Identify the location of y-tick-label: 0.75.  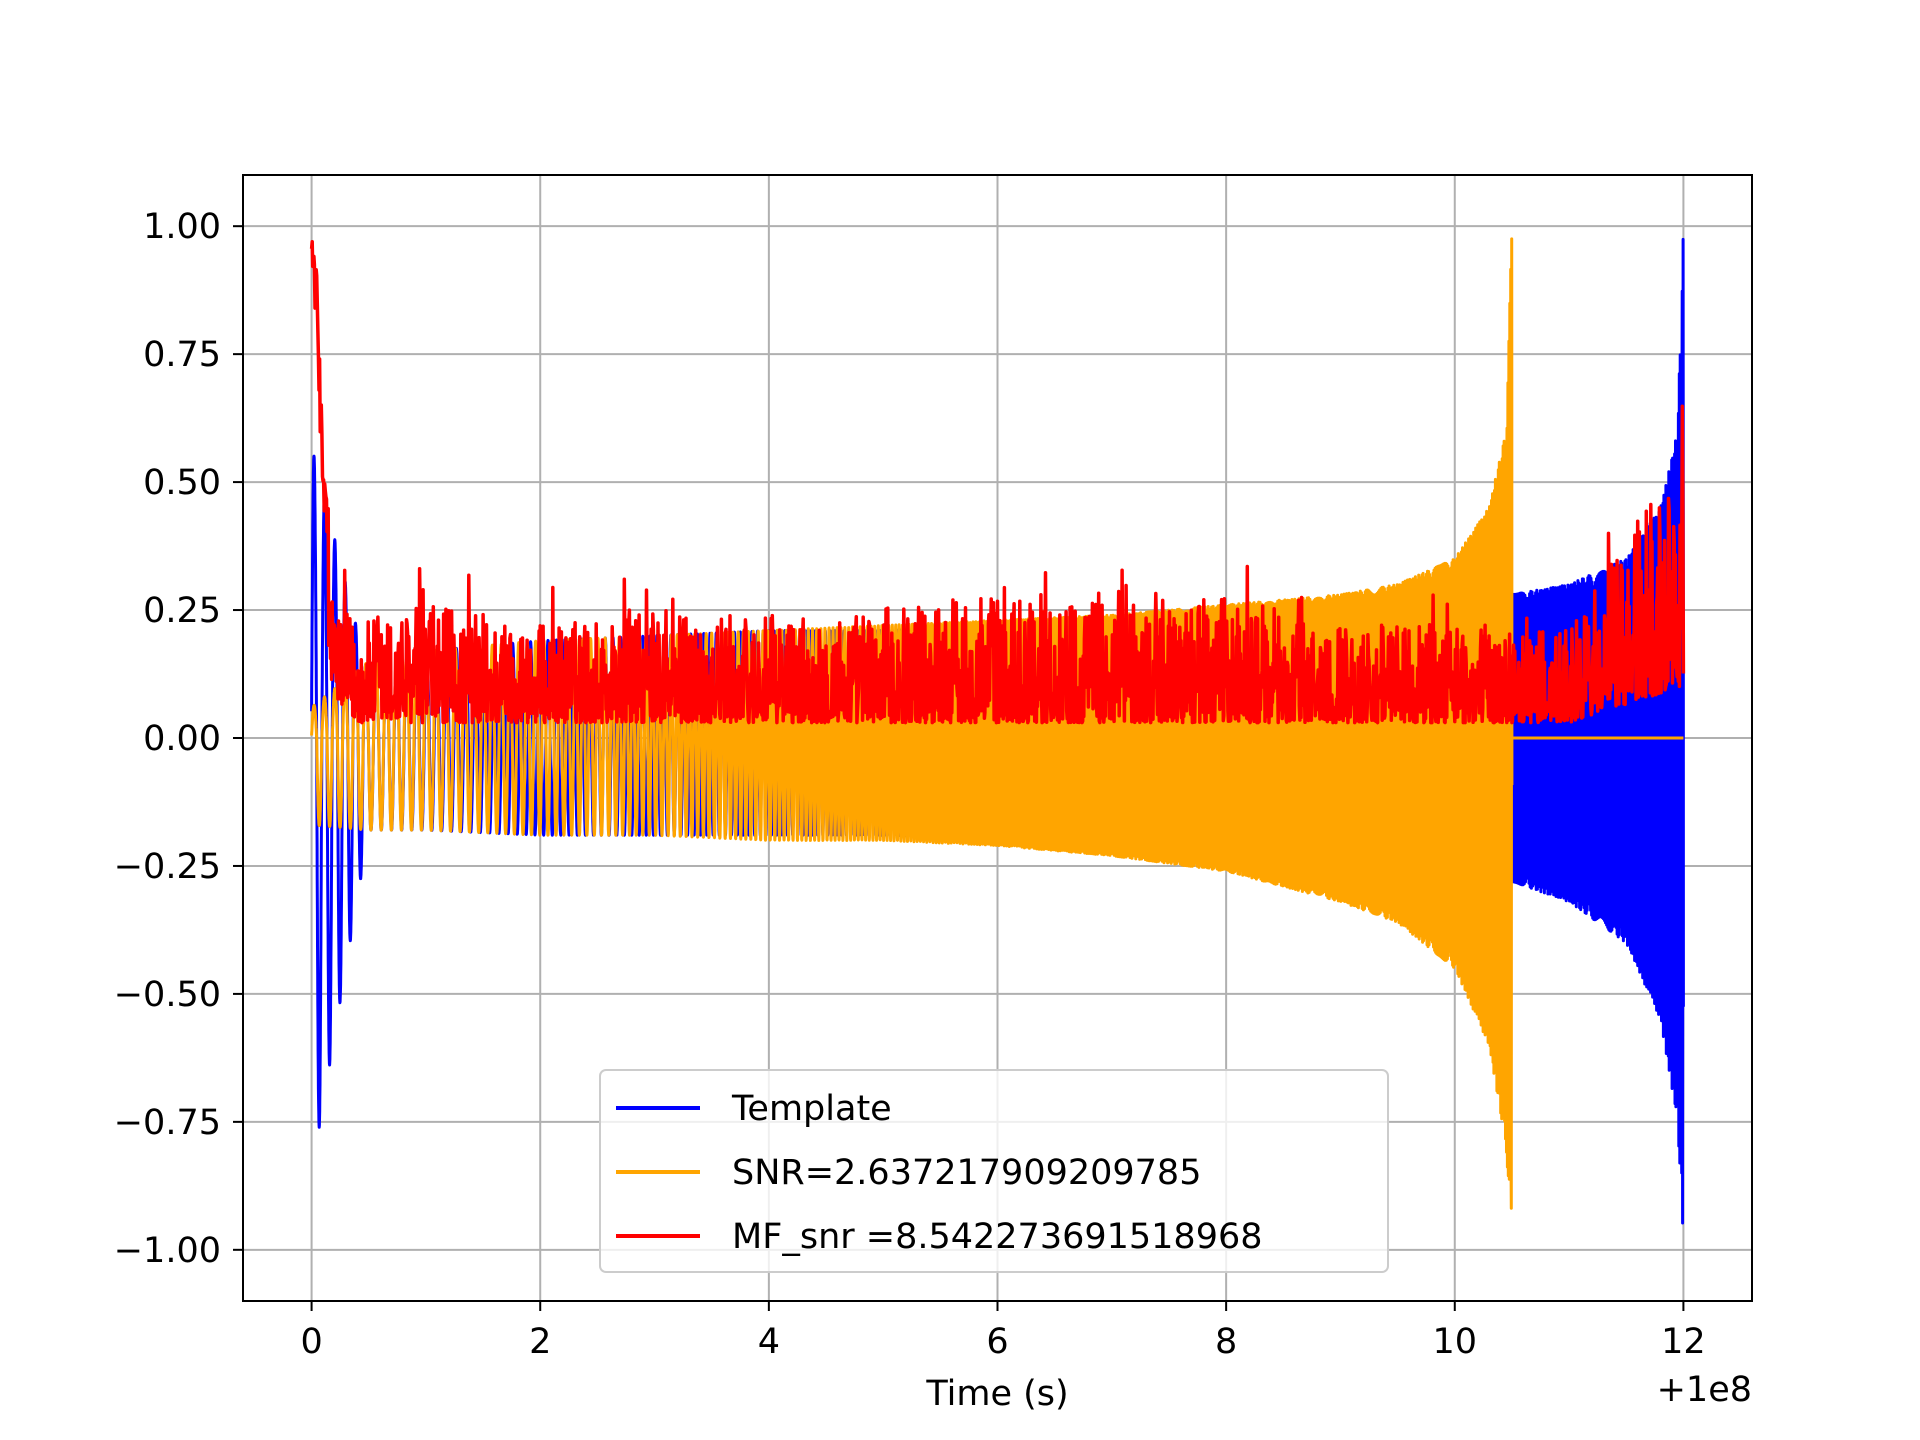
(182, 355).